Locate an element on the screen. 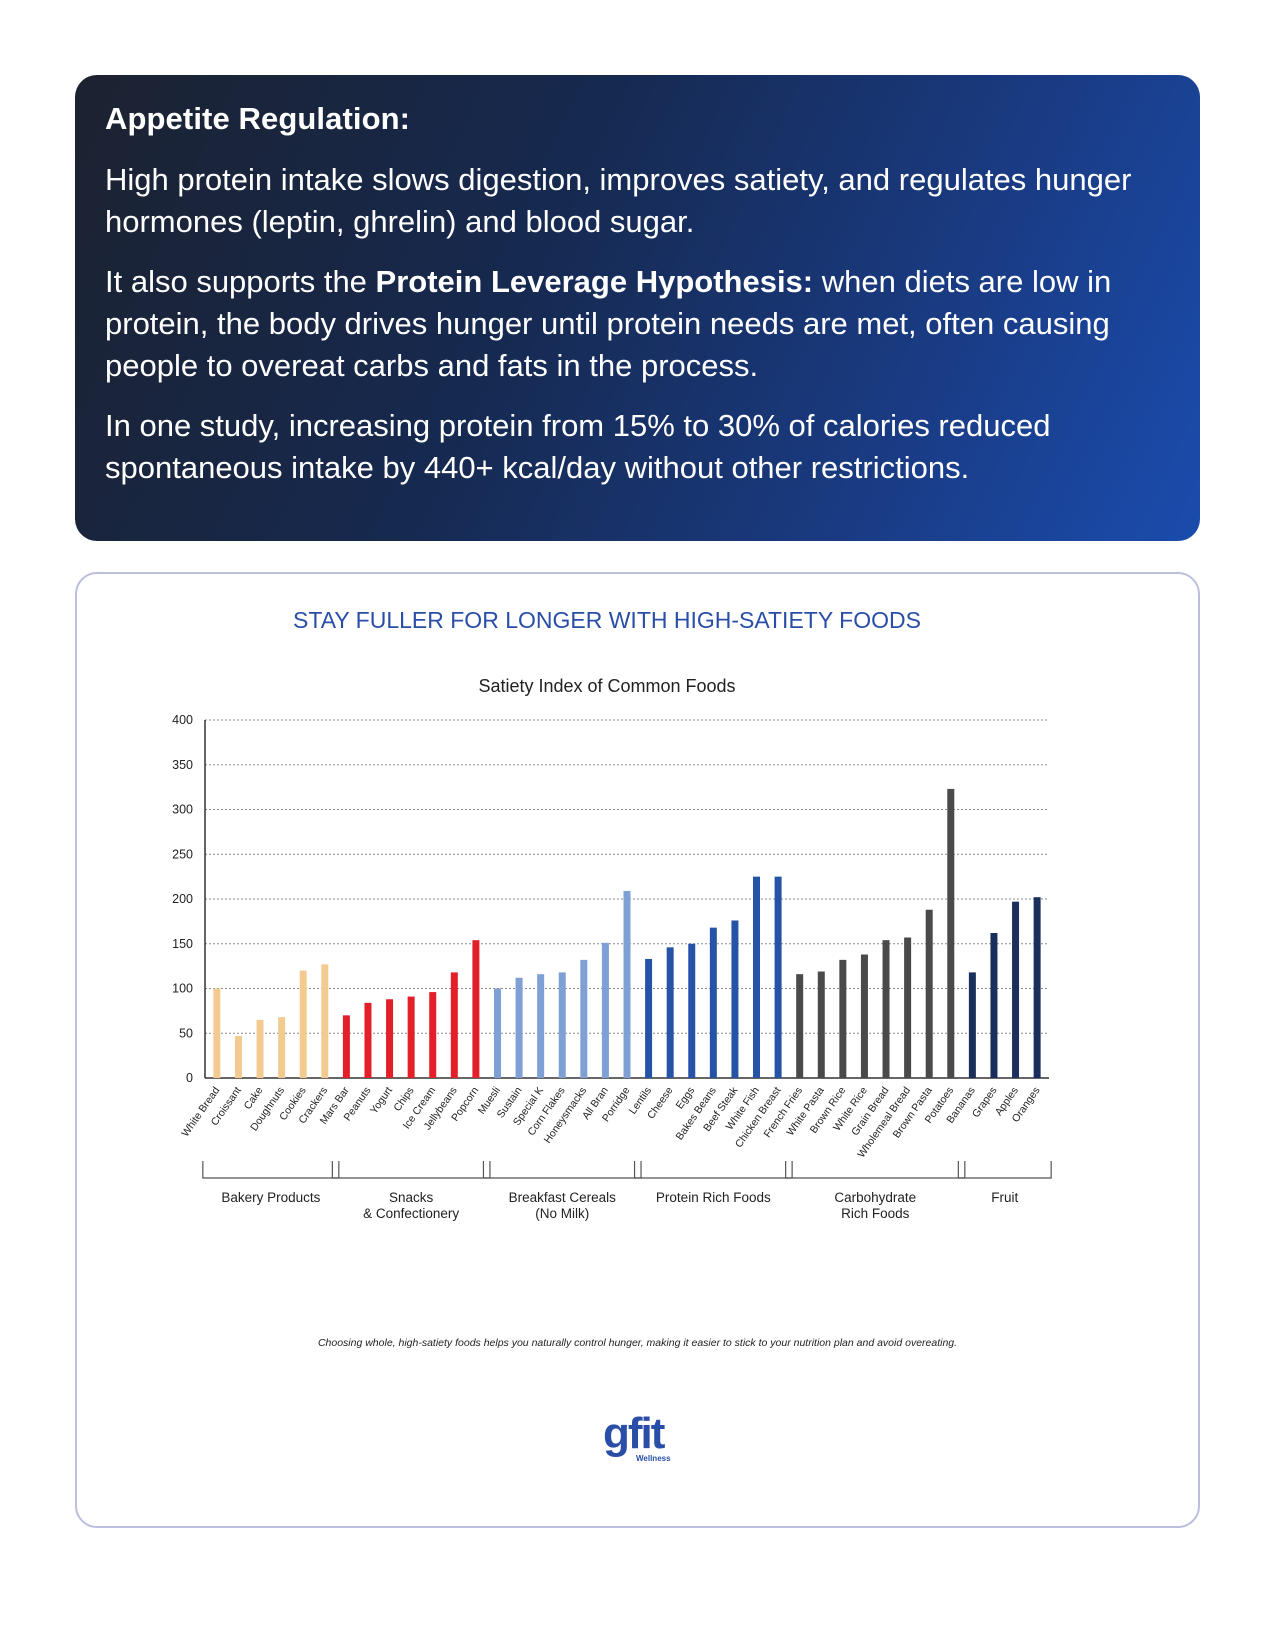  bars-layer is located at coordinates (627, 933).